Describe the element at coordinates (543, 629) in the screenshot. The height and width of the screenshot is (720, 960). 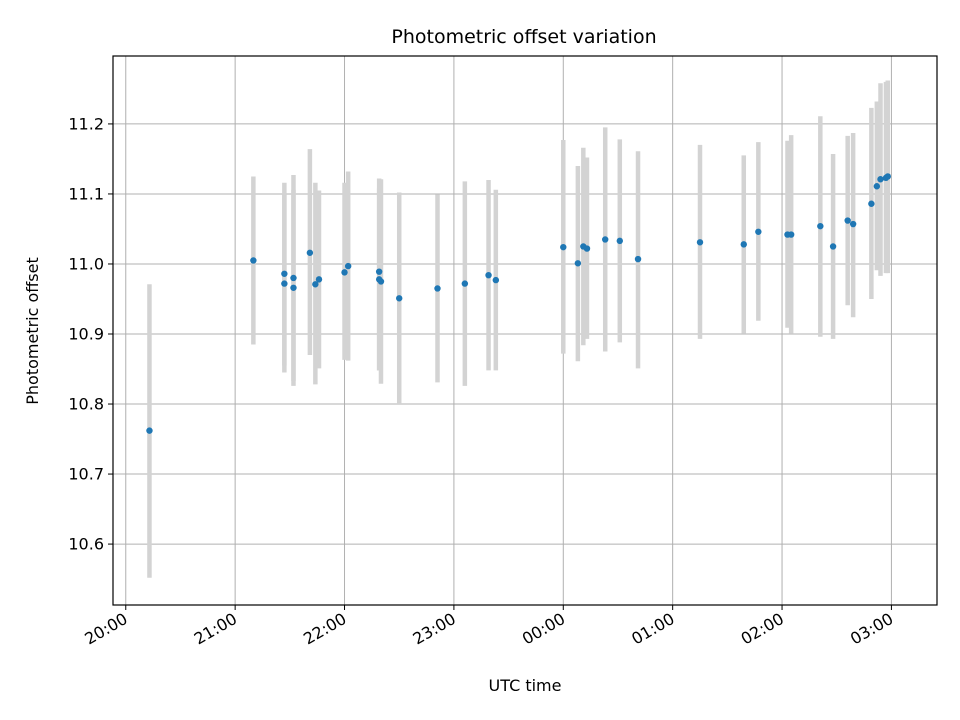
I see `x-tick-label: 00:00` at that location.